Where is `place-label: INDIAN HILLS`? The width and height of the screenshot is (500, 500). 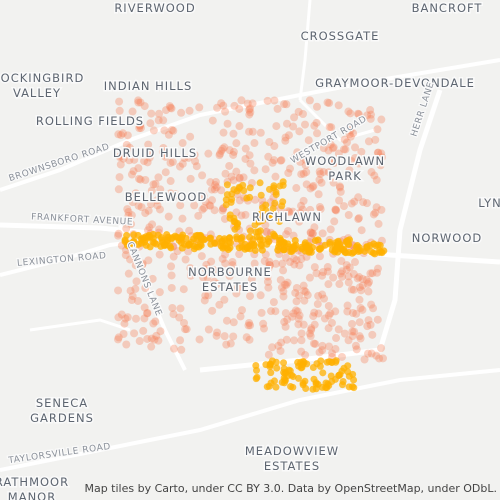
place-label: INDIAN HILLS is located at coordinates (148, 86).